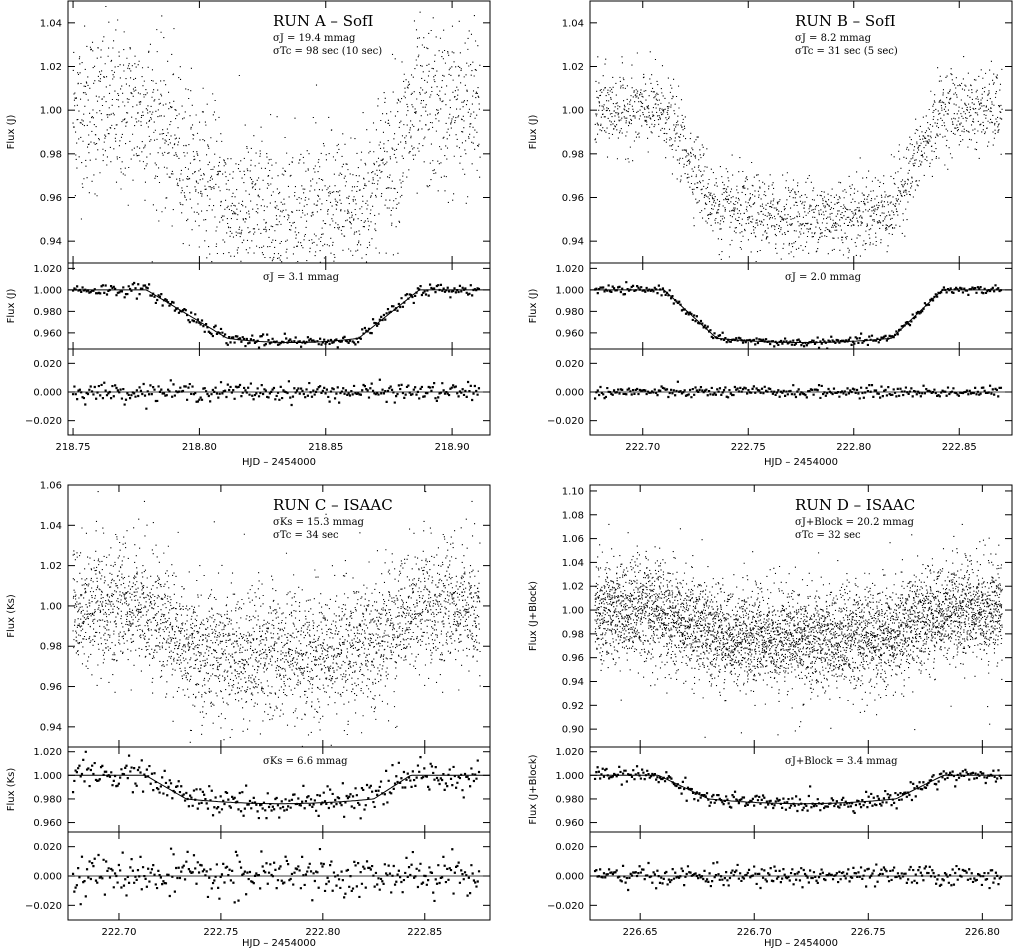 This screenshot has width=1015, height=951. What do you see at coordinates (573, 515) in the screenshot?
I see `y-tick-label: 1.08` at bounding box center [573, 515].